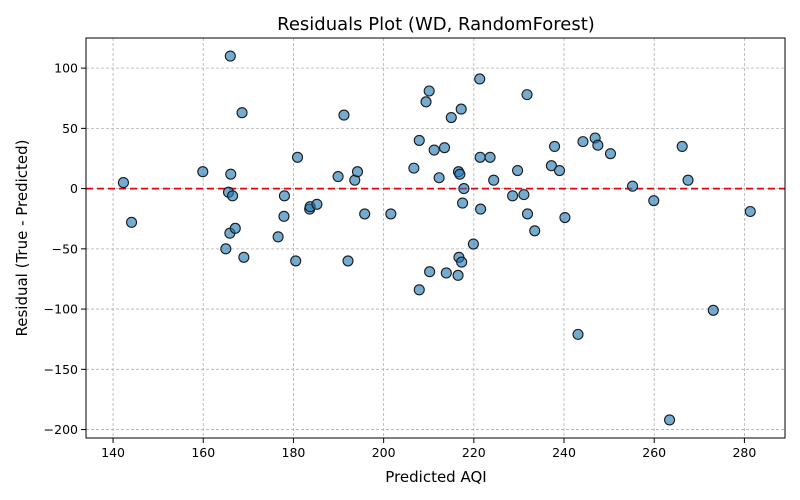  Describe the element at coordinates (66, 68) in the screenshot. I see `y-tick-label: 100` at that location.